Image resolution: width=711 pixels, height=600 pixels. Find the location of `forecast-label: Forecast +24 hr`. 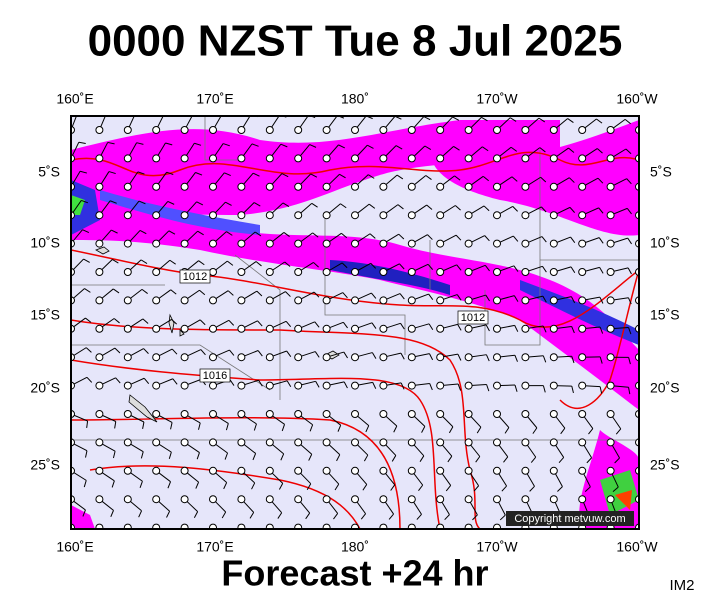

forecast-label: Forecast +24 hr is located at coordinates (354, 573).